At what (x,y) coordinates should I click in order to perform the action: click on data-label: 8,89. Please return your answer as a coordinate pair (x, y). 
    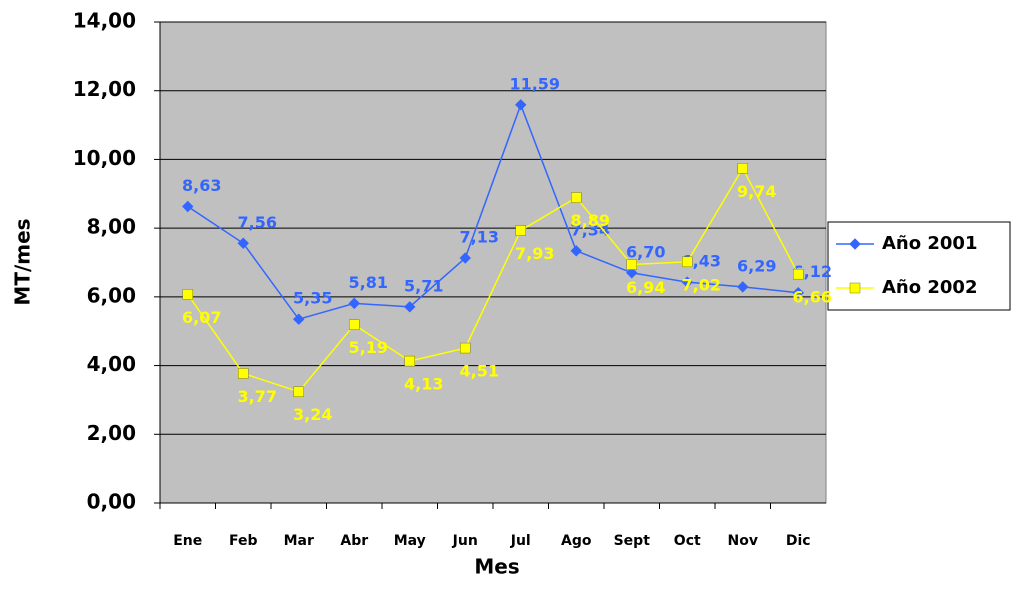
    Looking at the image, I should click on (590, 220).